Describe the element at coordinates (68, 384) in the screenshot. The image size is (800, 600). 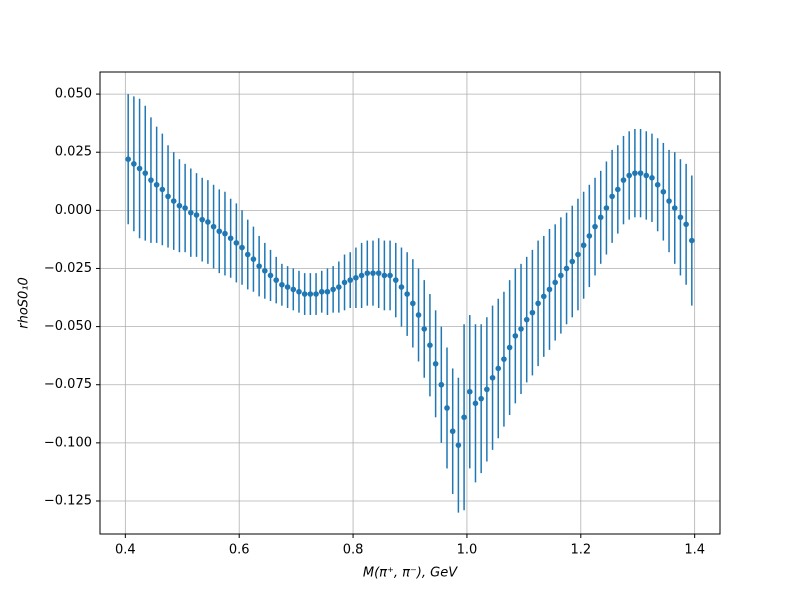
I see `y-tick-label: −0.075` at that location.